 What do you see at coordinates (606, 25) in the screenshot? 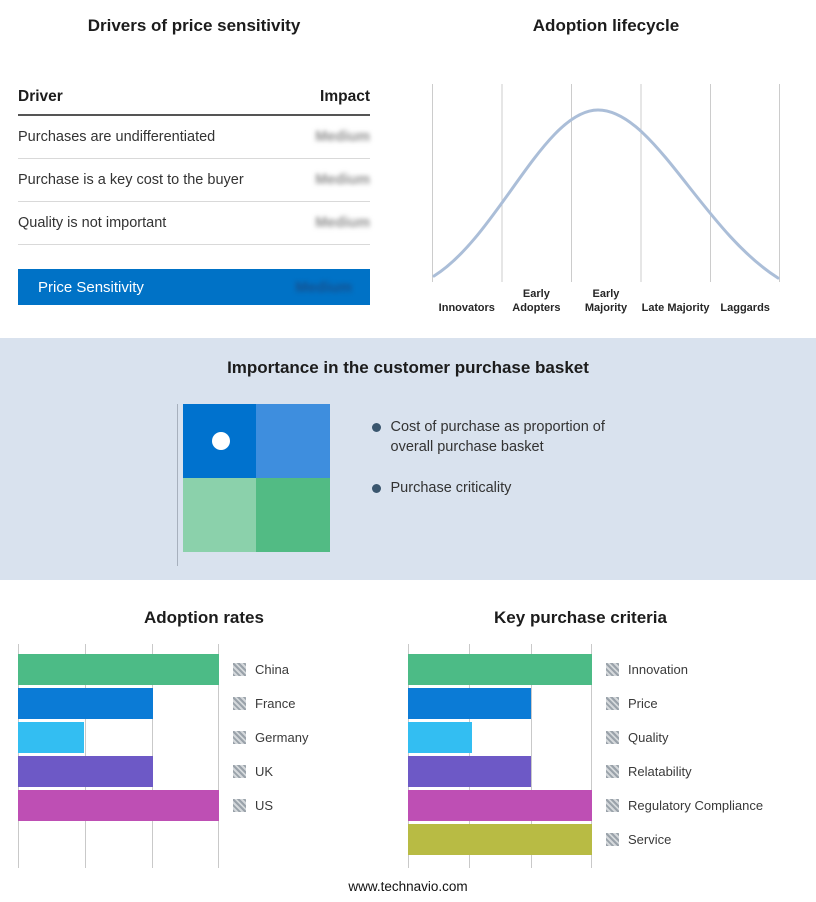
I see `lifecycle-title: Adoption lifecycle` at bounding box center [606, 25].